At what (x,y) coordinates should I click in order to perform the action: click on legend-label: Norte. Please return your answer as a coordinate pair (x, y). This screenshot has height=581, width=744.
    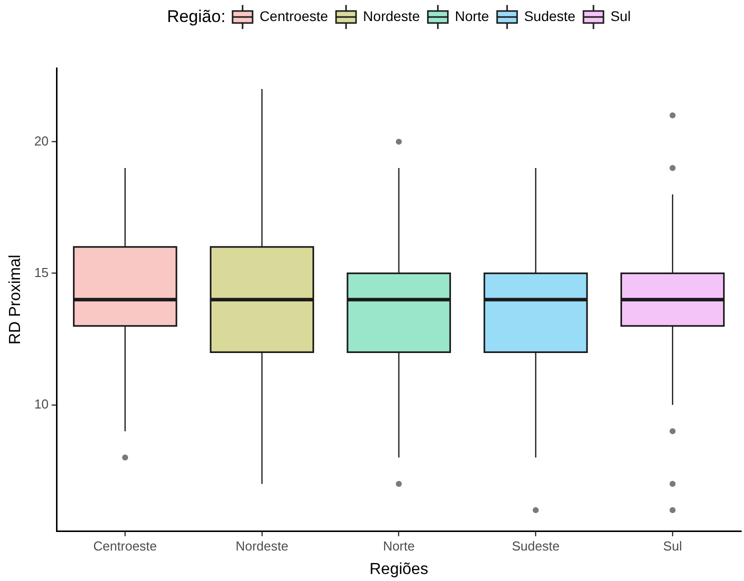
    Looking at the image, I should click on (472, 16).